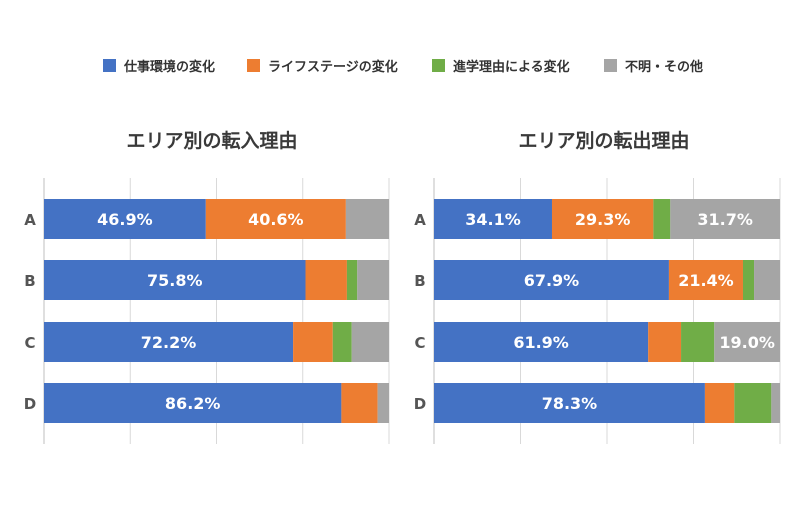 This screenshot has height=530, width=800. I want to click on data-label: 40.6%, so click(276, 219).